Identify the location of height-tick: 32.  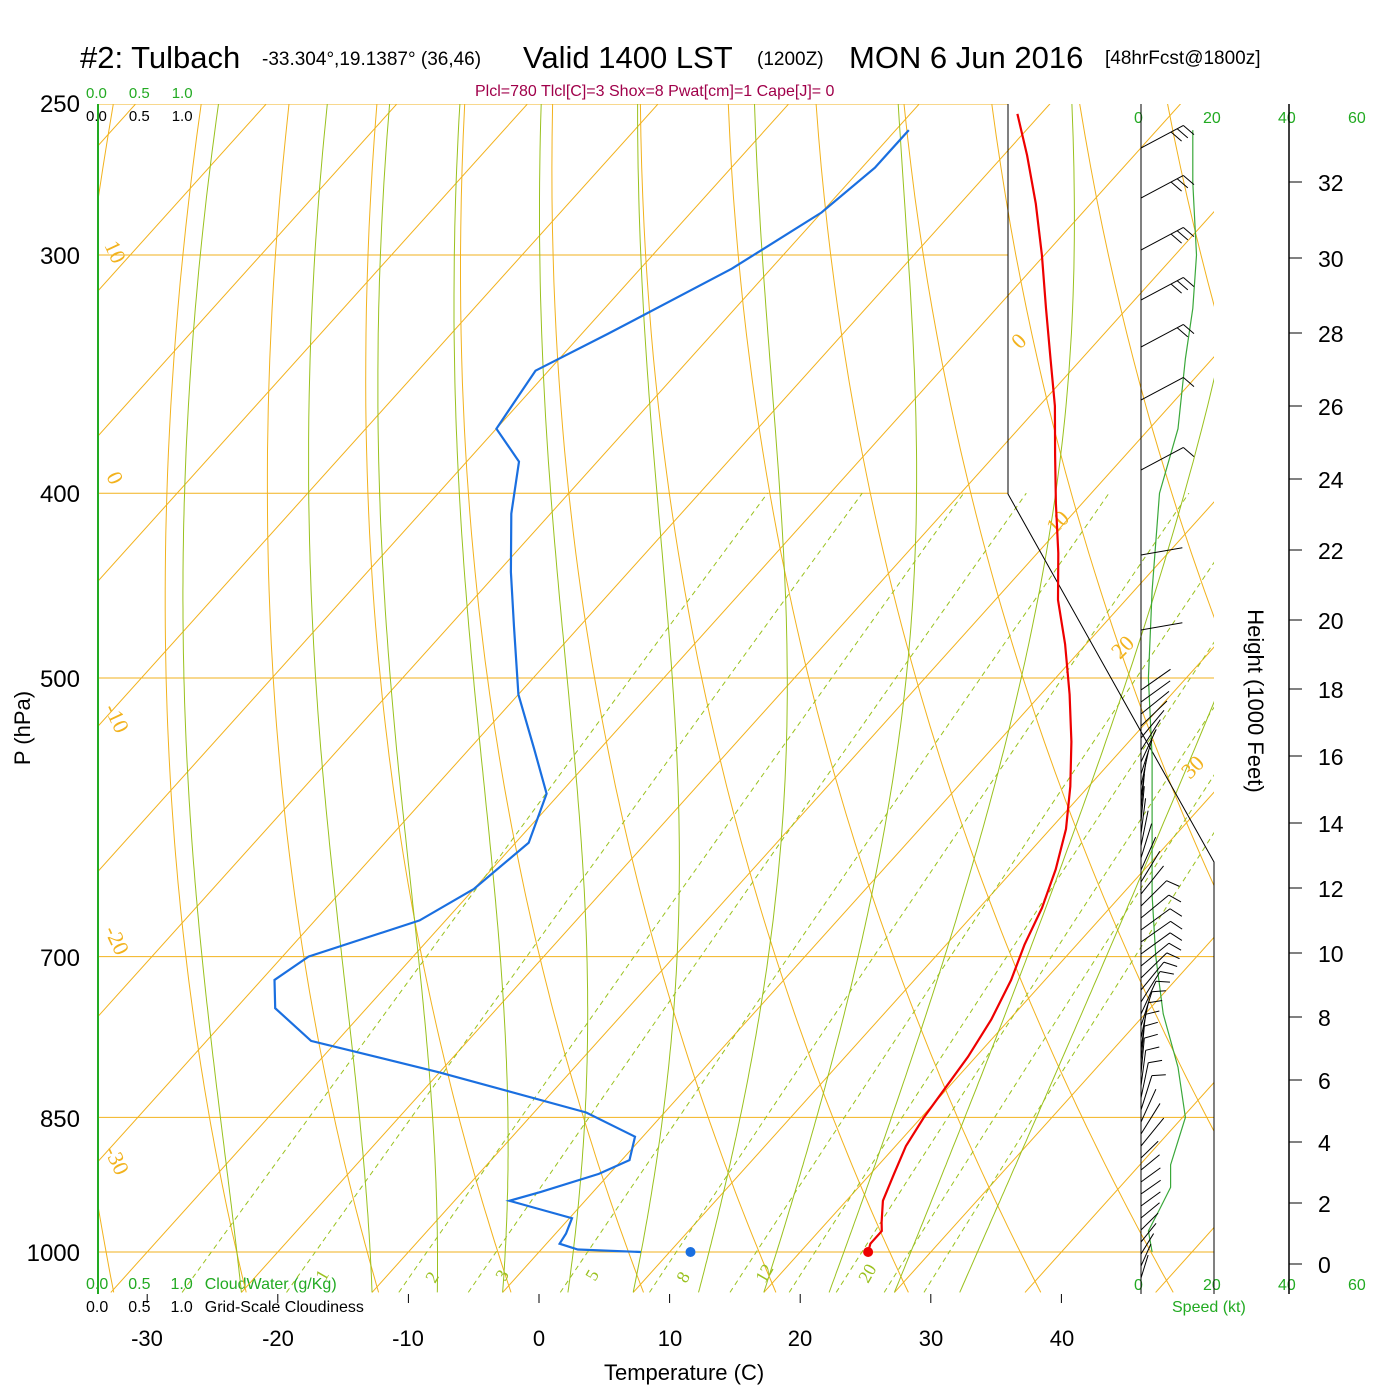
(1331, 183).